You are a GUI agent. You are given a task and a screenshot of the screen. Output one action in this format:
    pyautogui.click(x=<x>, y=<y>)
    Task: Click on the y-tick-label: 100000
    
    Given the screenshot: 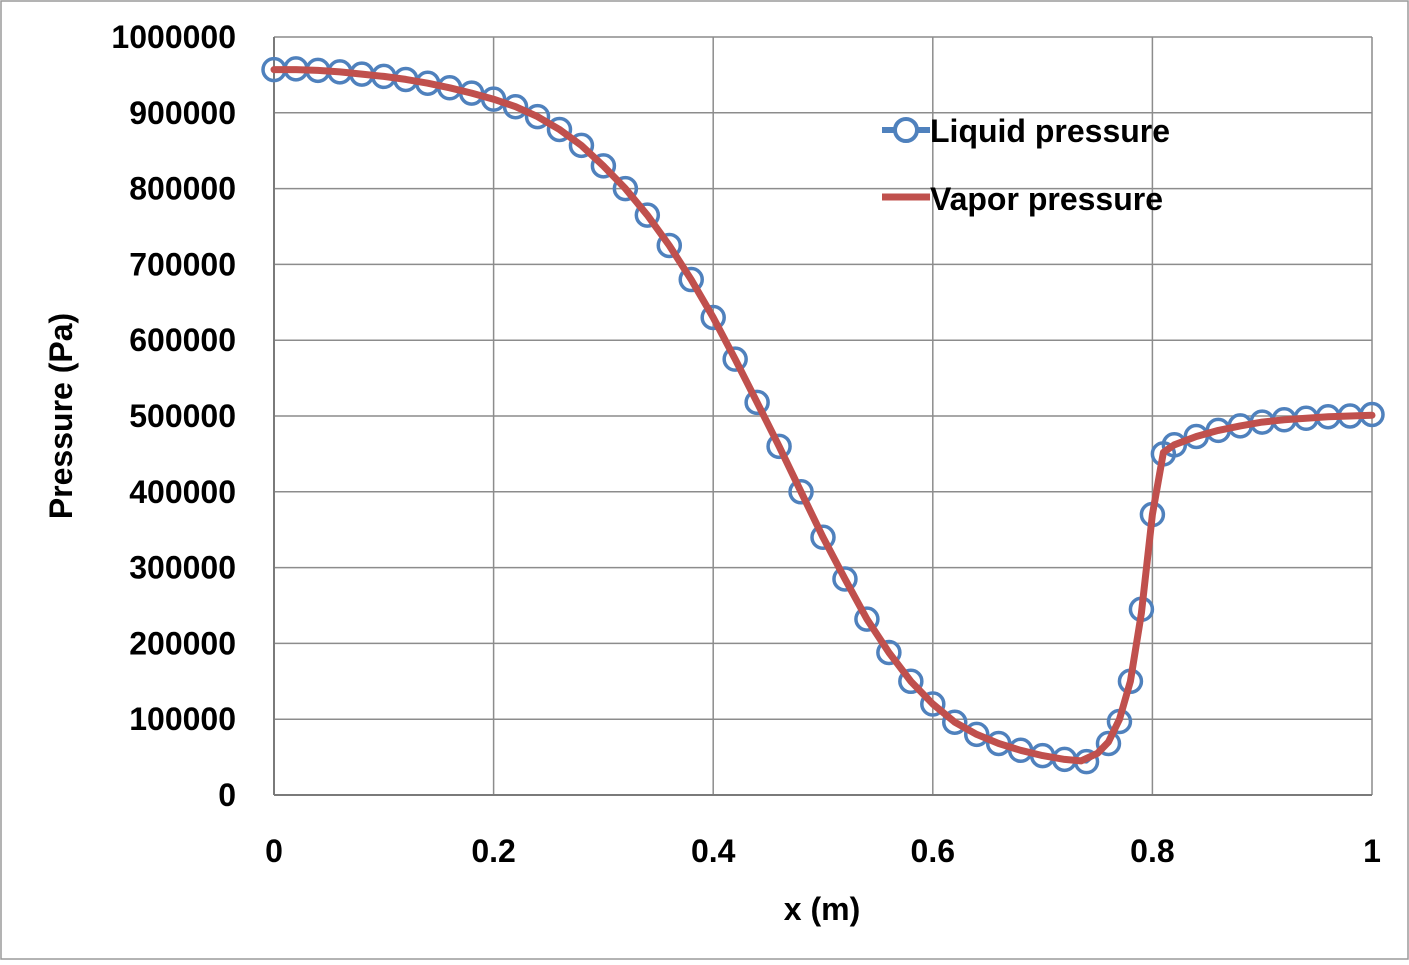 What is the action you would take?
    pyautogui.click(x=182, y=719)
    